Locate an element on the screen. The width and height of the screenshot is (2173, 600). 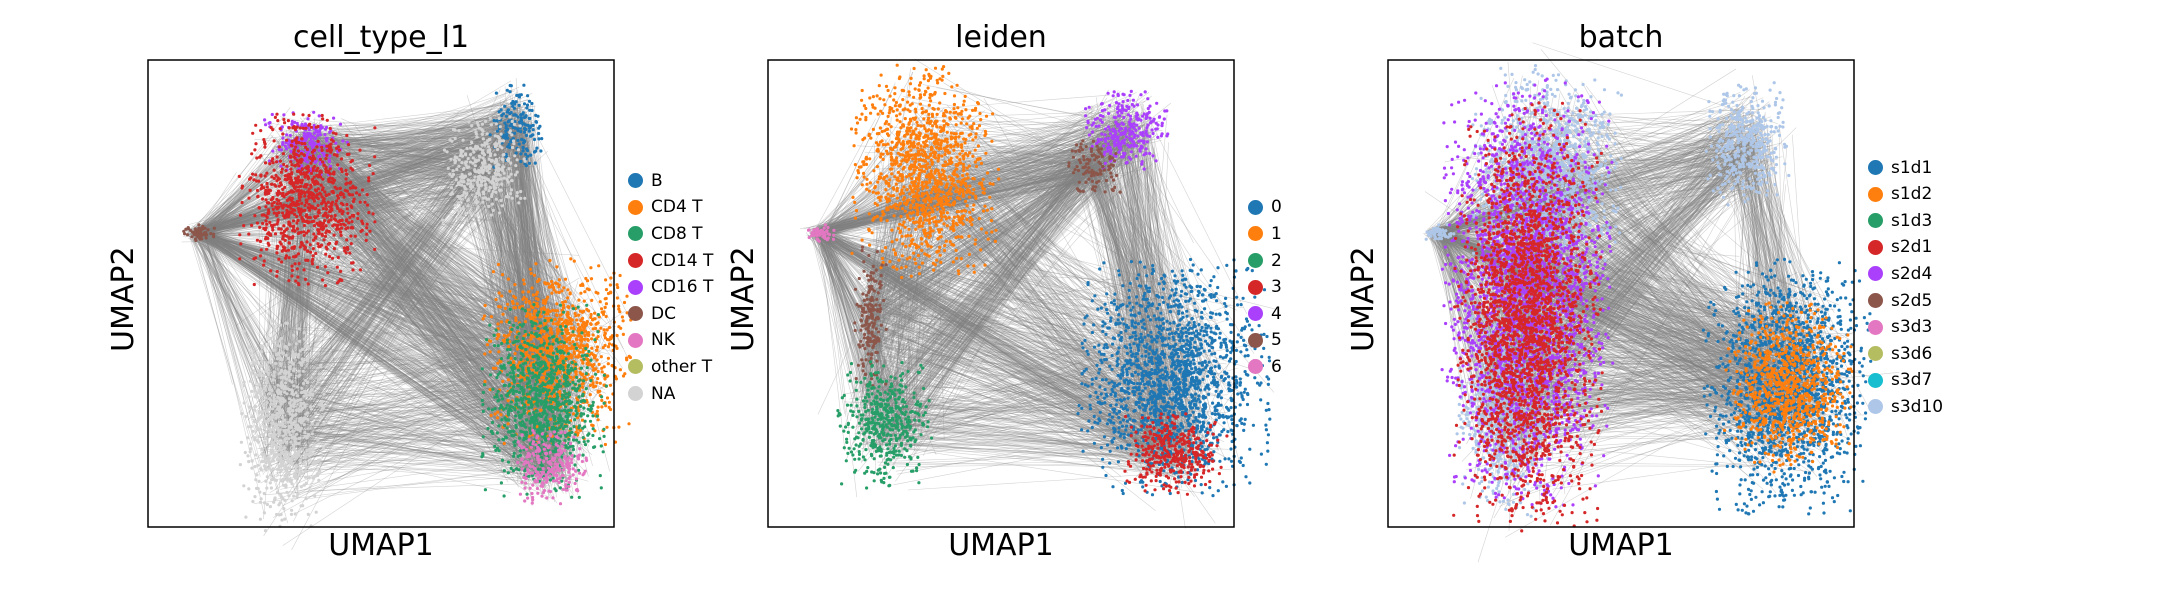
legend-item: 6 is located at coordinates (1265, 367).